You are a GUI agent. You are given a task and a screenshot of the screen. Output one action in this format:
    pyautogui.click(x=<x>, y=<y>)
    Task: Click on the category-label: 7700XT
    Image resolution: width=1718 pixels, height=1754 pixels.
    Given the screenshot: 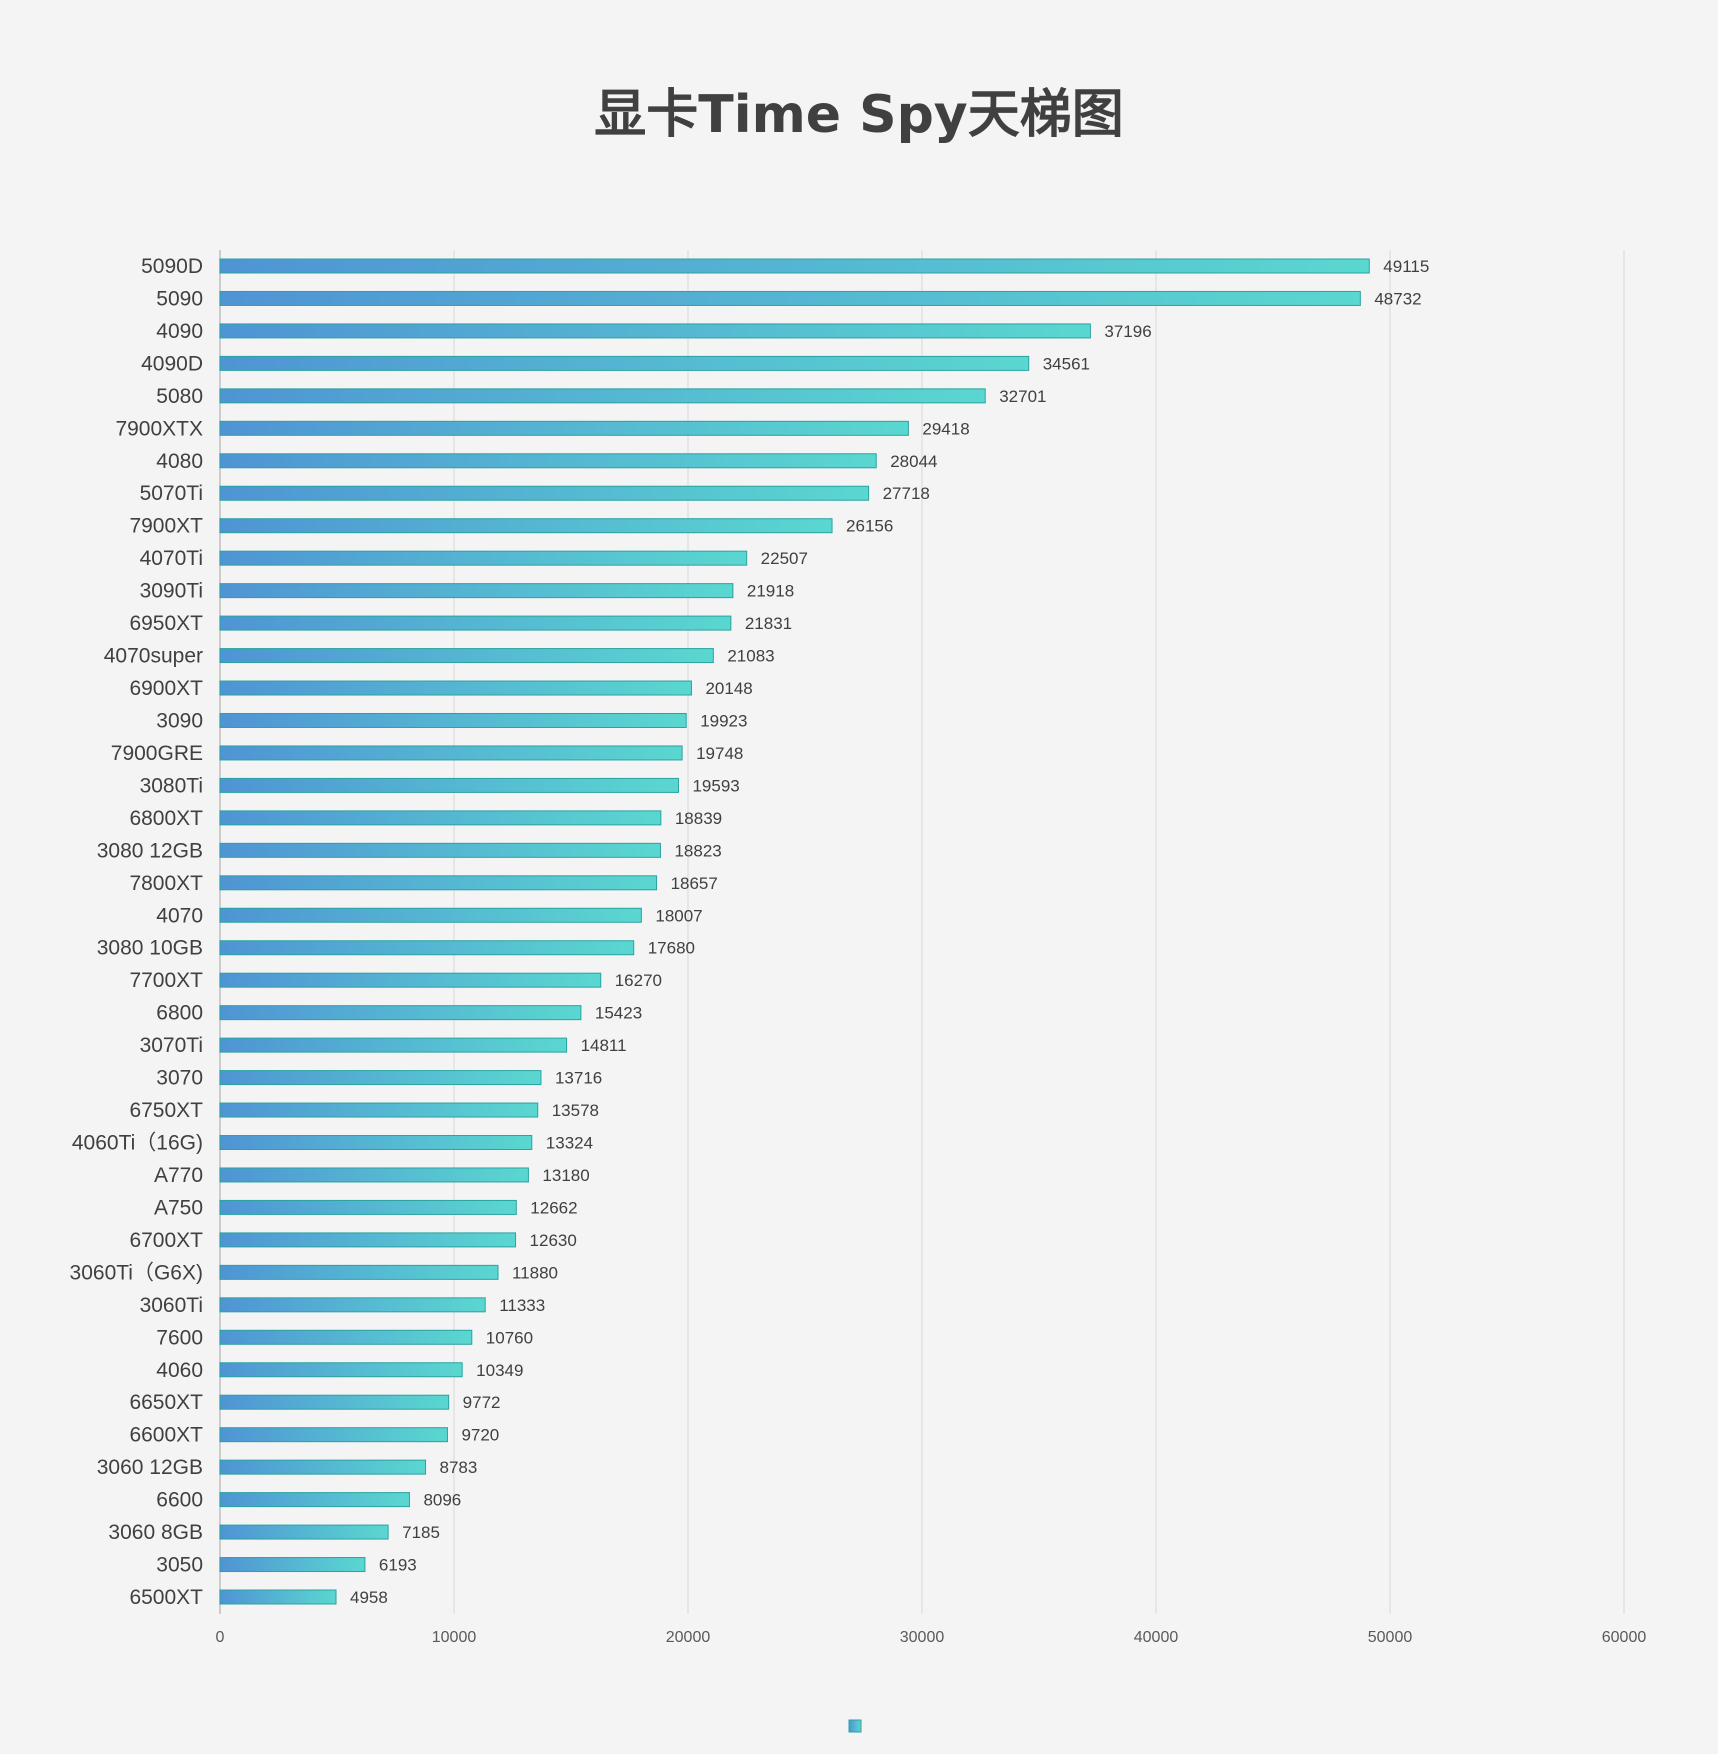 What is the action you would take?
    pyautogui.click(x=166, y=980)
    